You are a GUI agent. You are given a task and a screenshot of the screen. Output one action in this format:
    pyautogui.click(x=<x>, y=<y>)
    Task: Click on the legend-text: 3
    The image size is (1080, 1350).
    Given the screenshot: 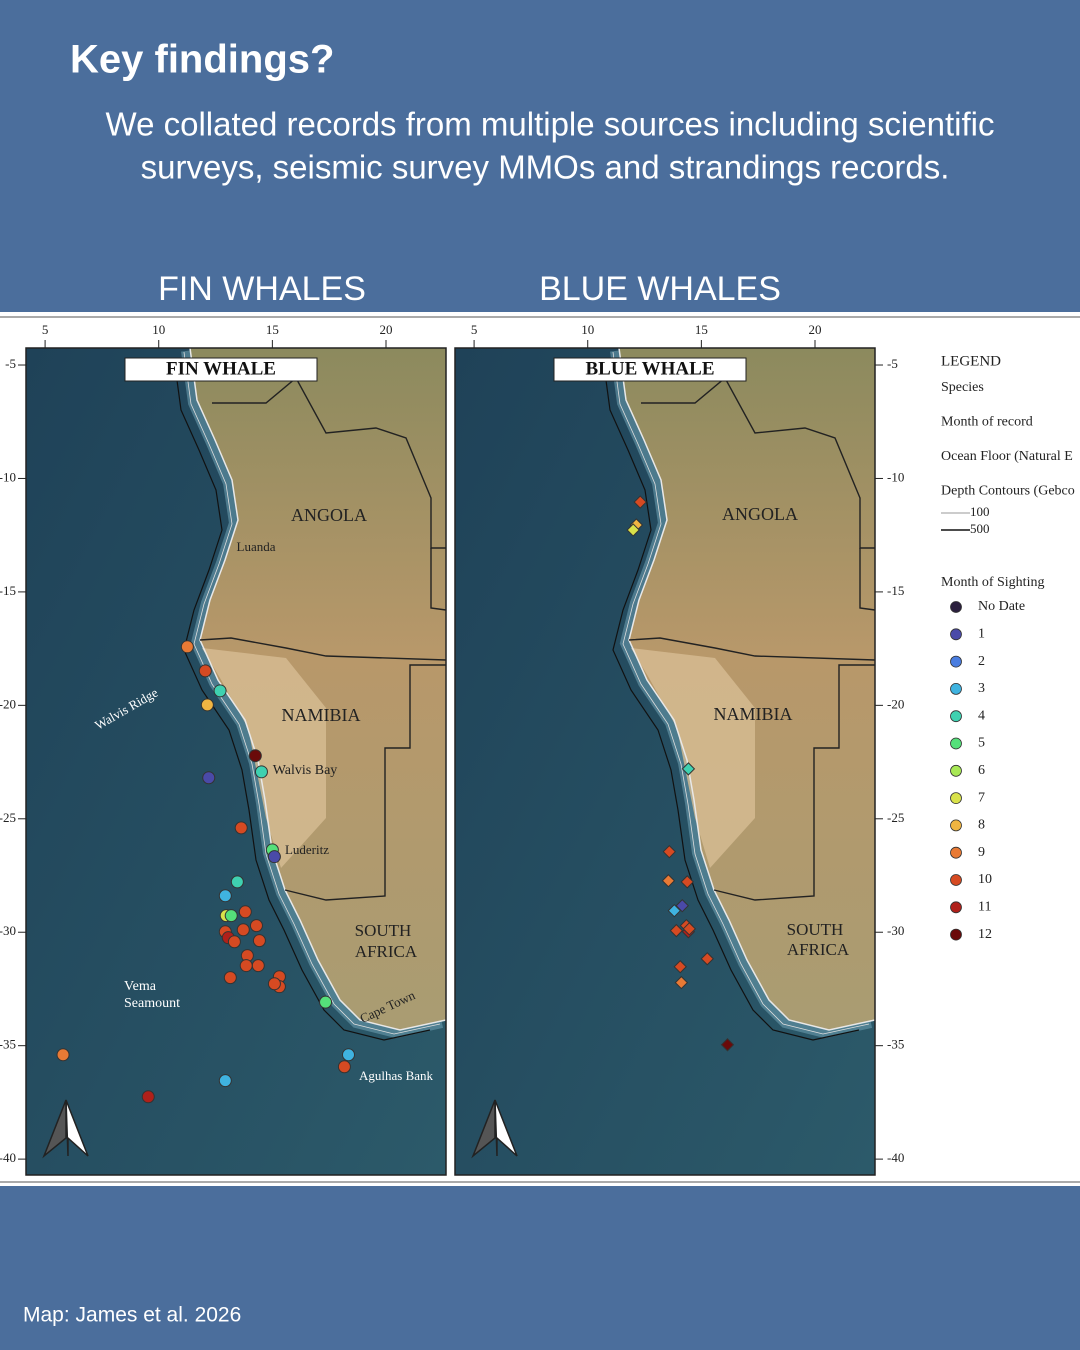 What is the action you would take?
    pyautogui.click(x=981, y=688)
    